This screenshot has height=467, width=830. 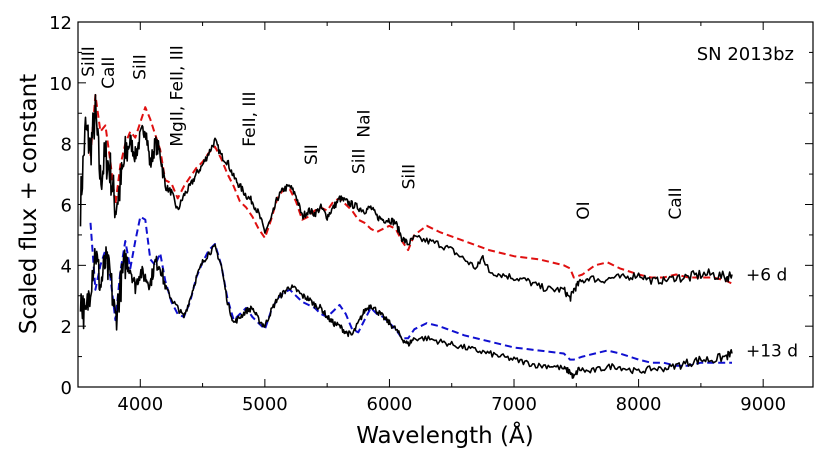 What do you see at coordinates (639, 404) in the screenshot?
I see `x-tick-label: 8000` at bounding box center [639, 404].